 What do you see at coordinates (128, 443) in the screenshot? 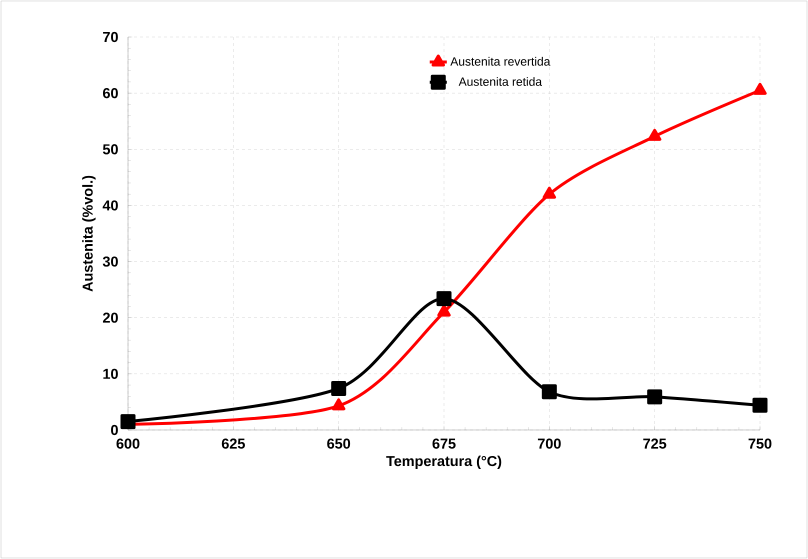
I see `x-tick-label: 600` at bounding box center [128, 443].